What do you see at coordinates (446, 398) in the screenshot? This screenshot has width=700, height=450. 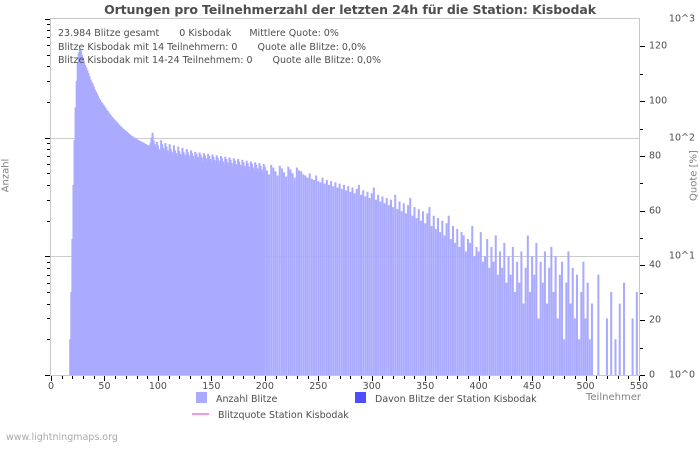 I see `legend-item-davon-blitze-station: Davon Blitze der Station Kisbodak` at bounding box center [446, 398].